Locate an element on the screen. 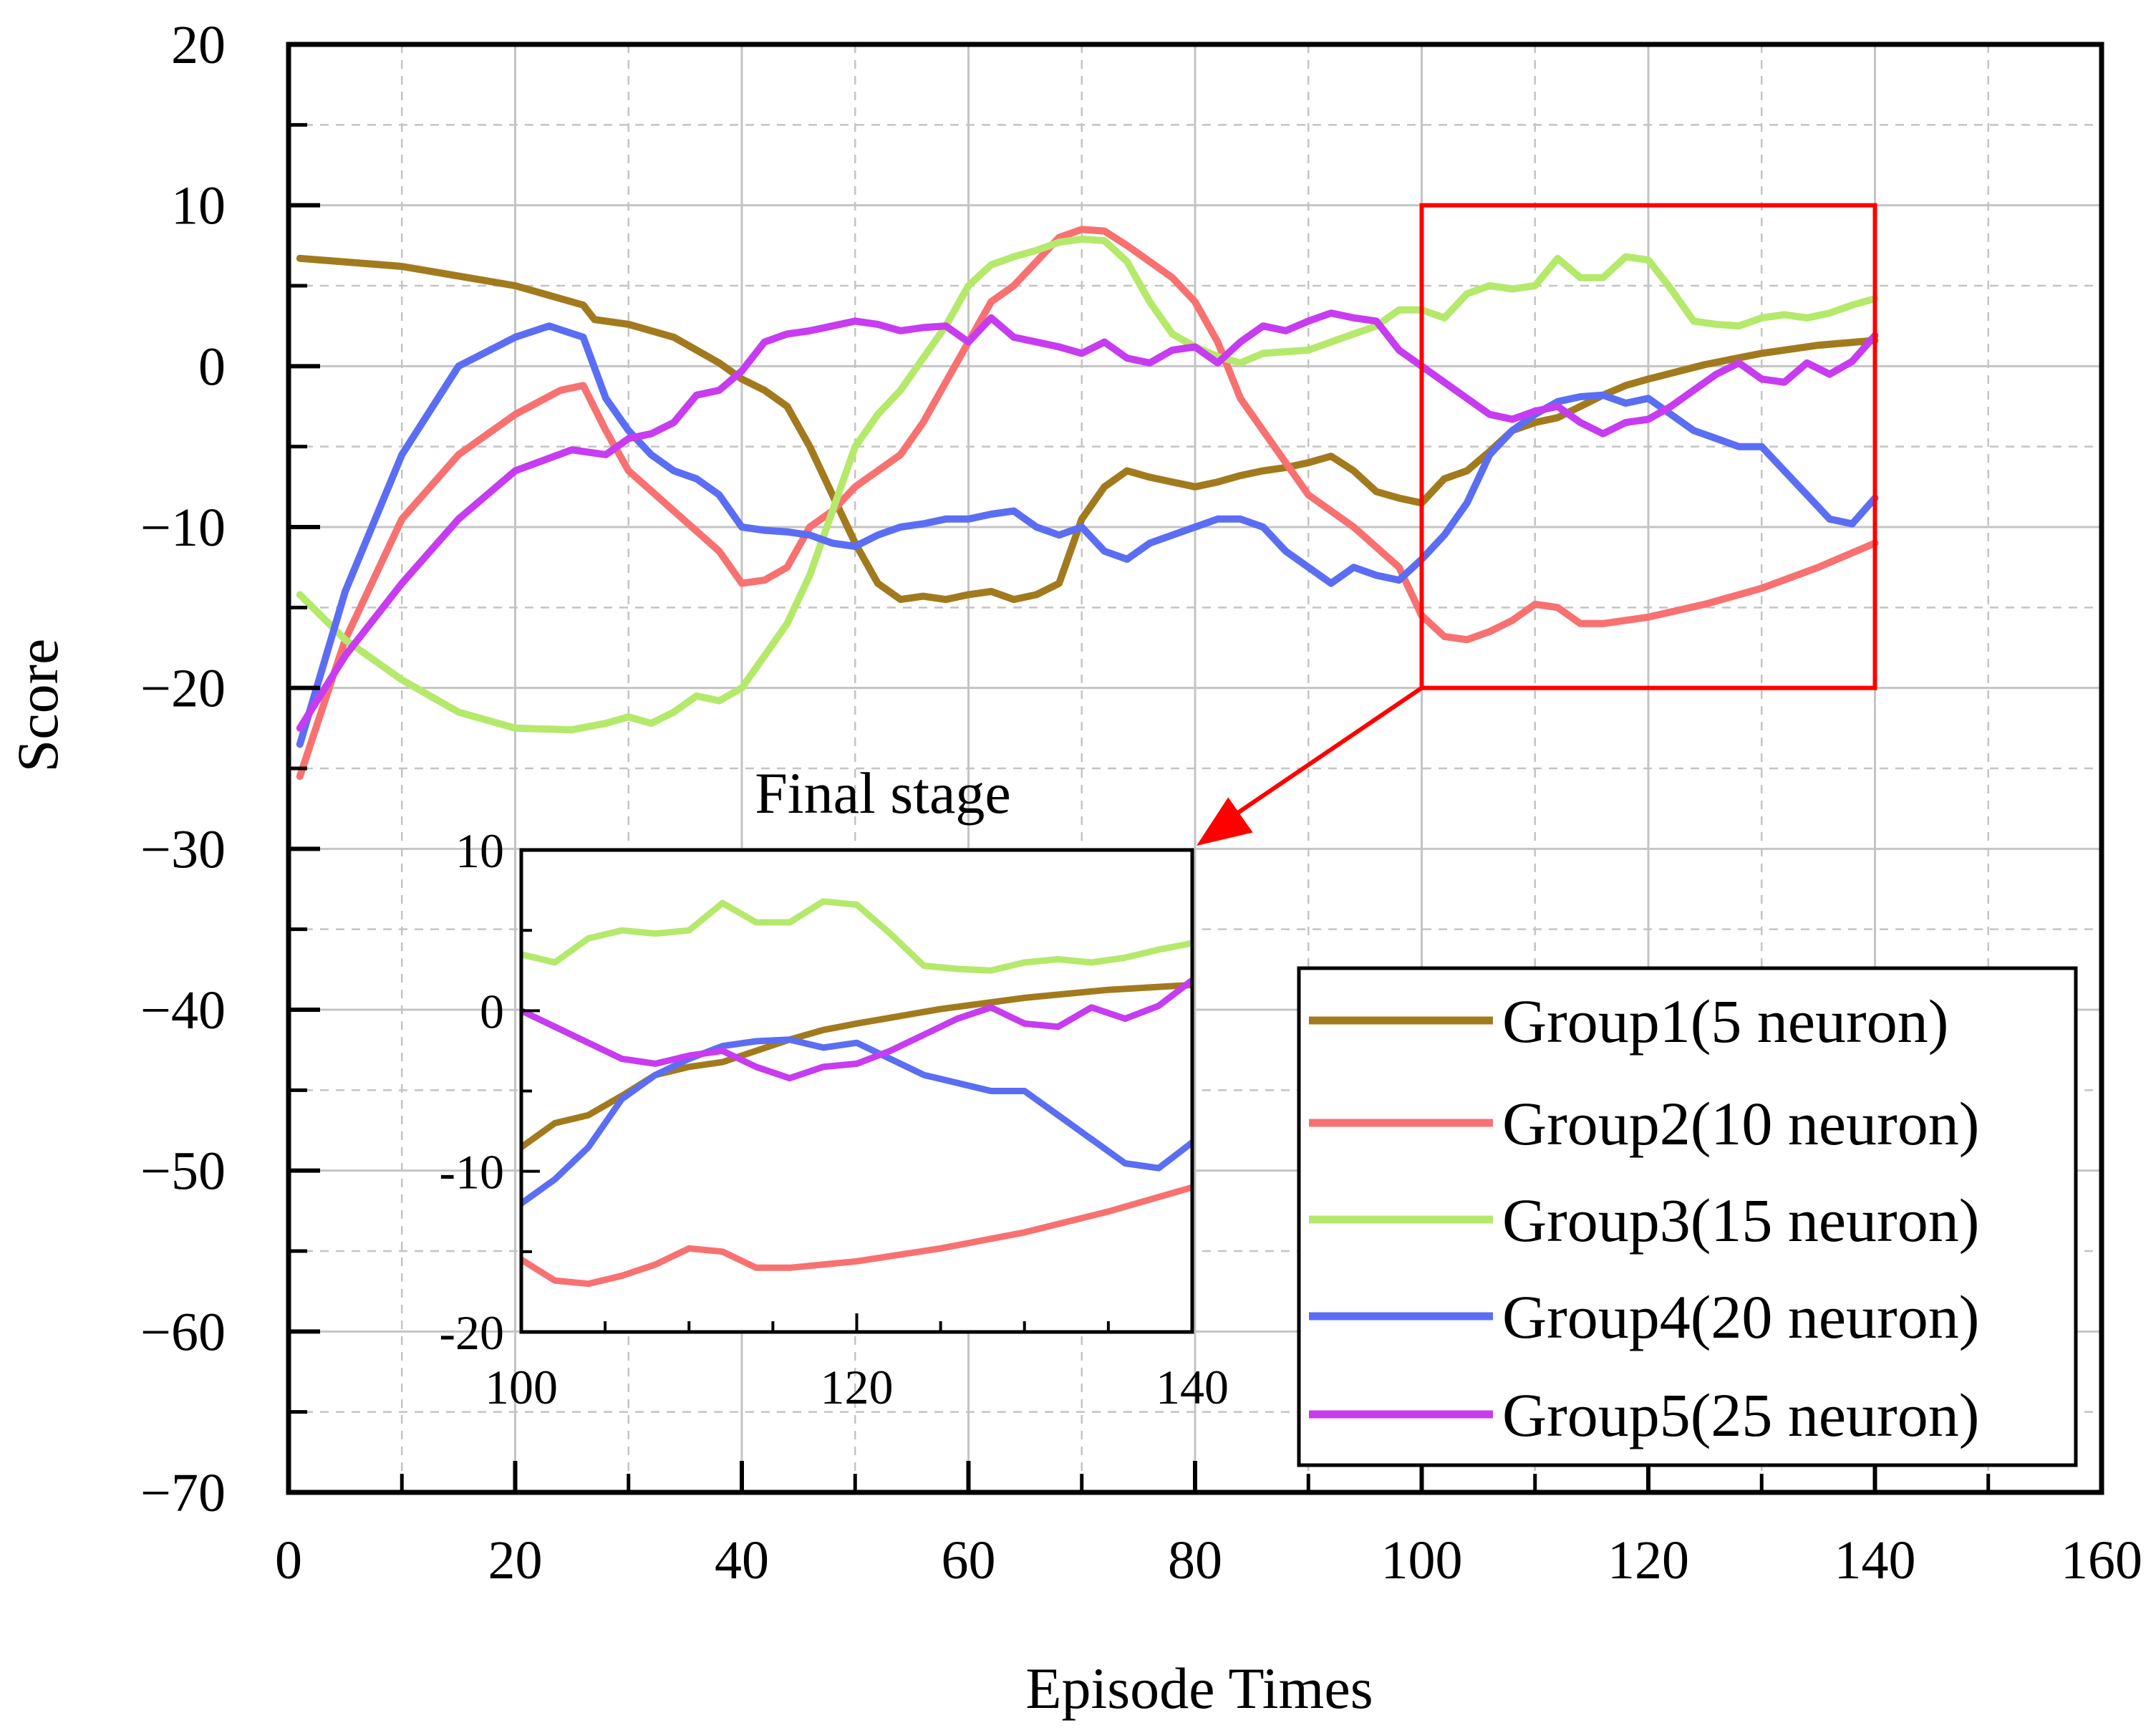  chart-title-inset: Final stage is located at coordinates (883, 794).